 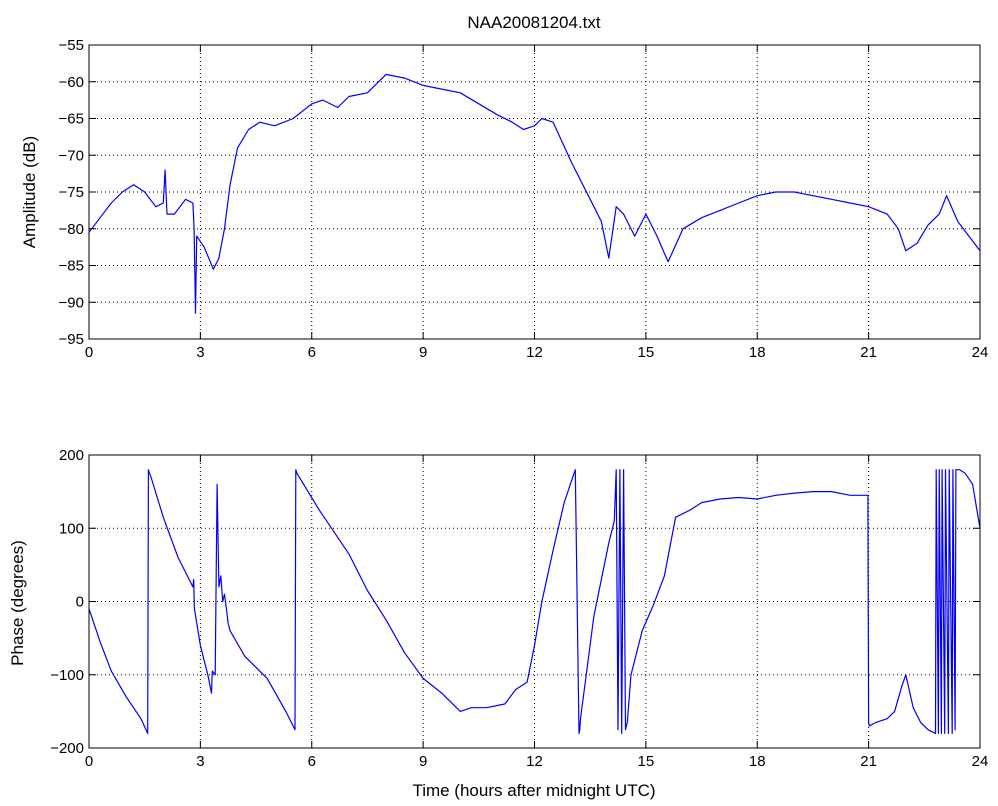 What do you see at coordinates (200, 352) in the screenshot?
I see `amplitude-x-tick-label: 3` at bounding box center [200, 352].